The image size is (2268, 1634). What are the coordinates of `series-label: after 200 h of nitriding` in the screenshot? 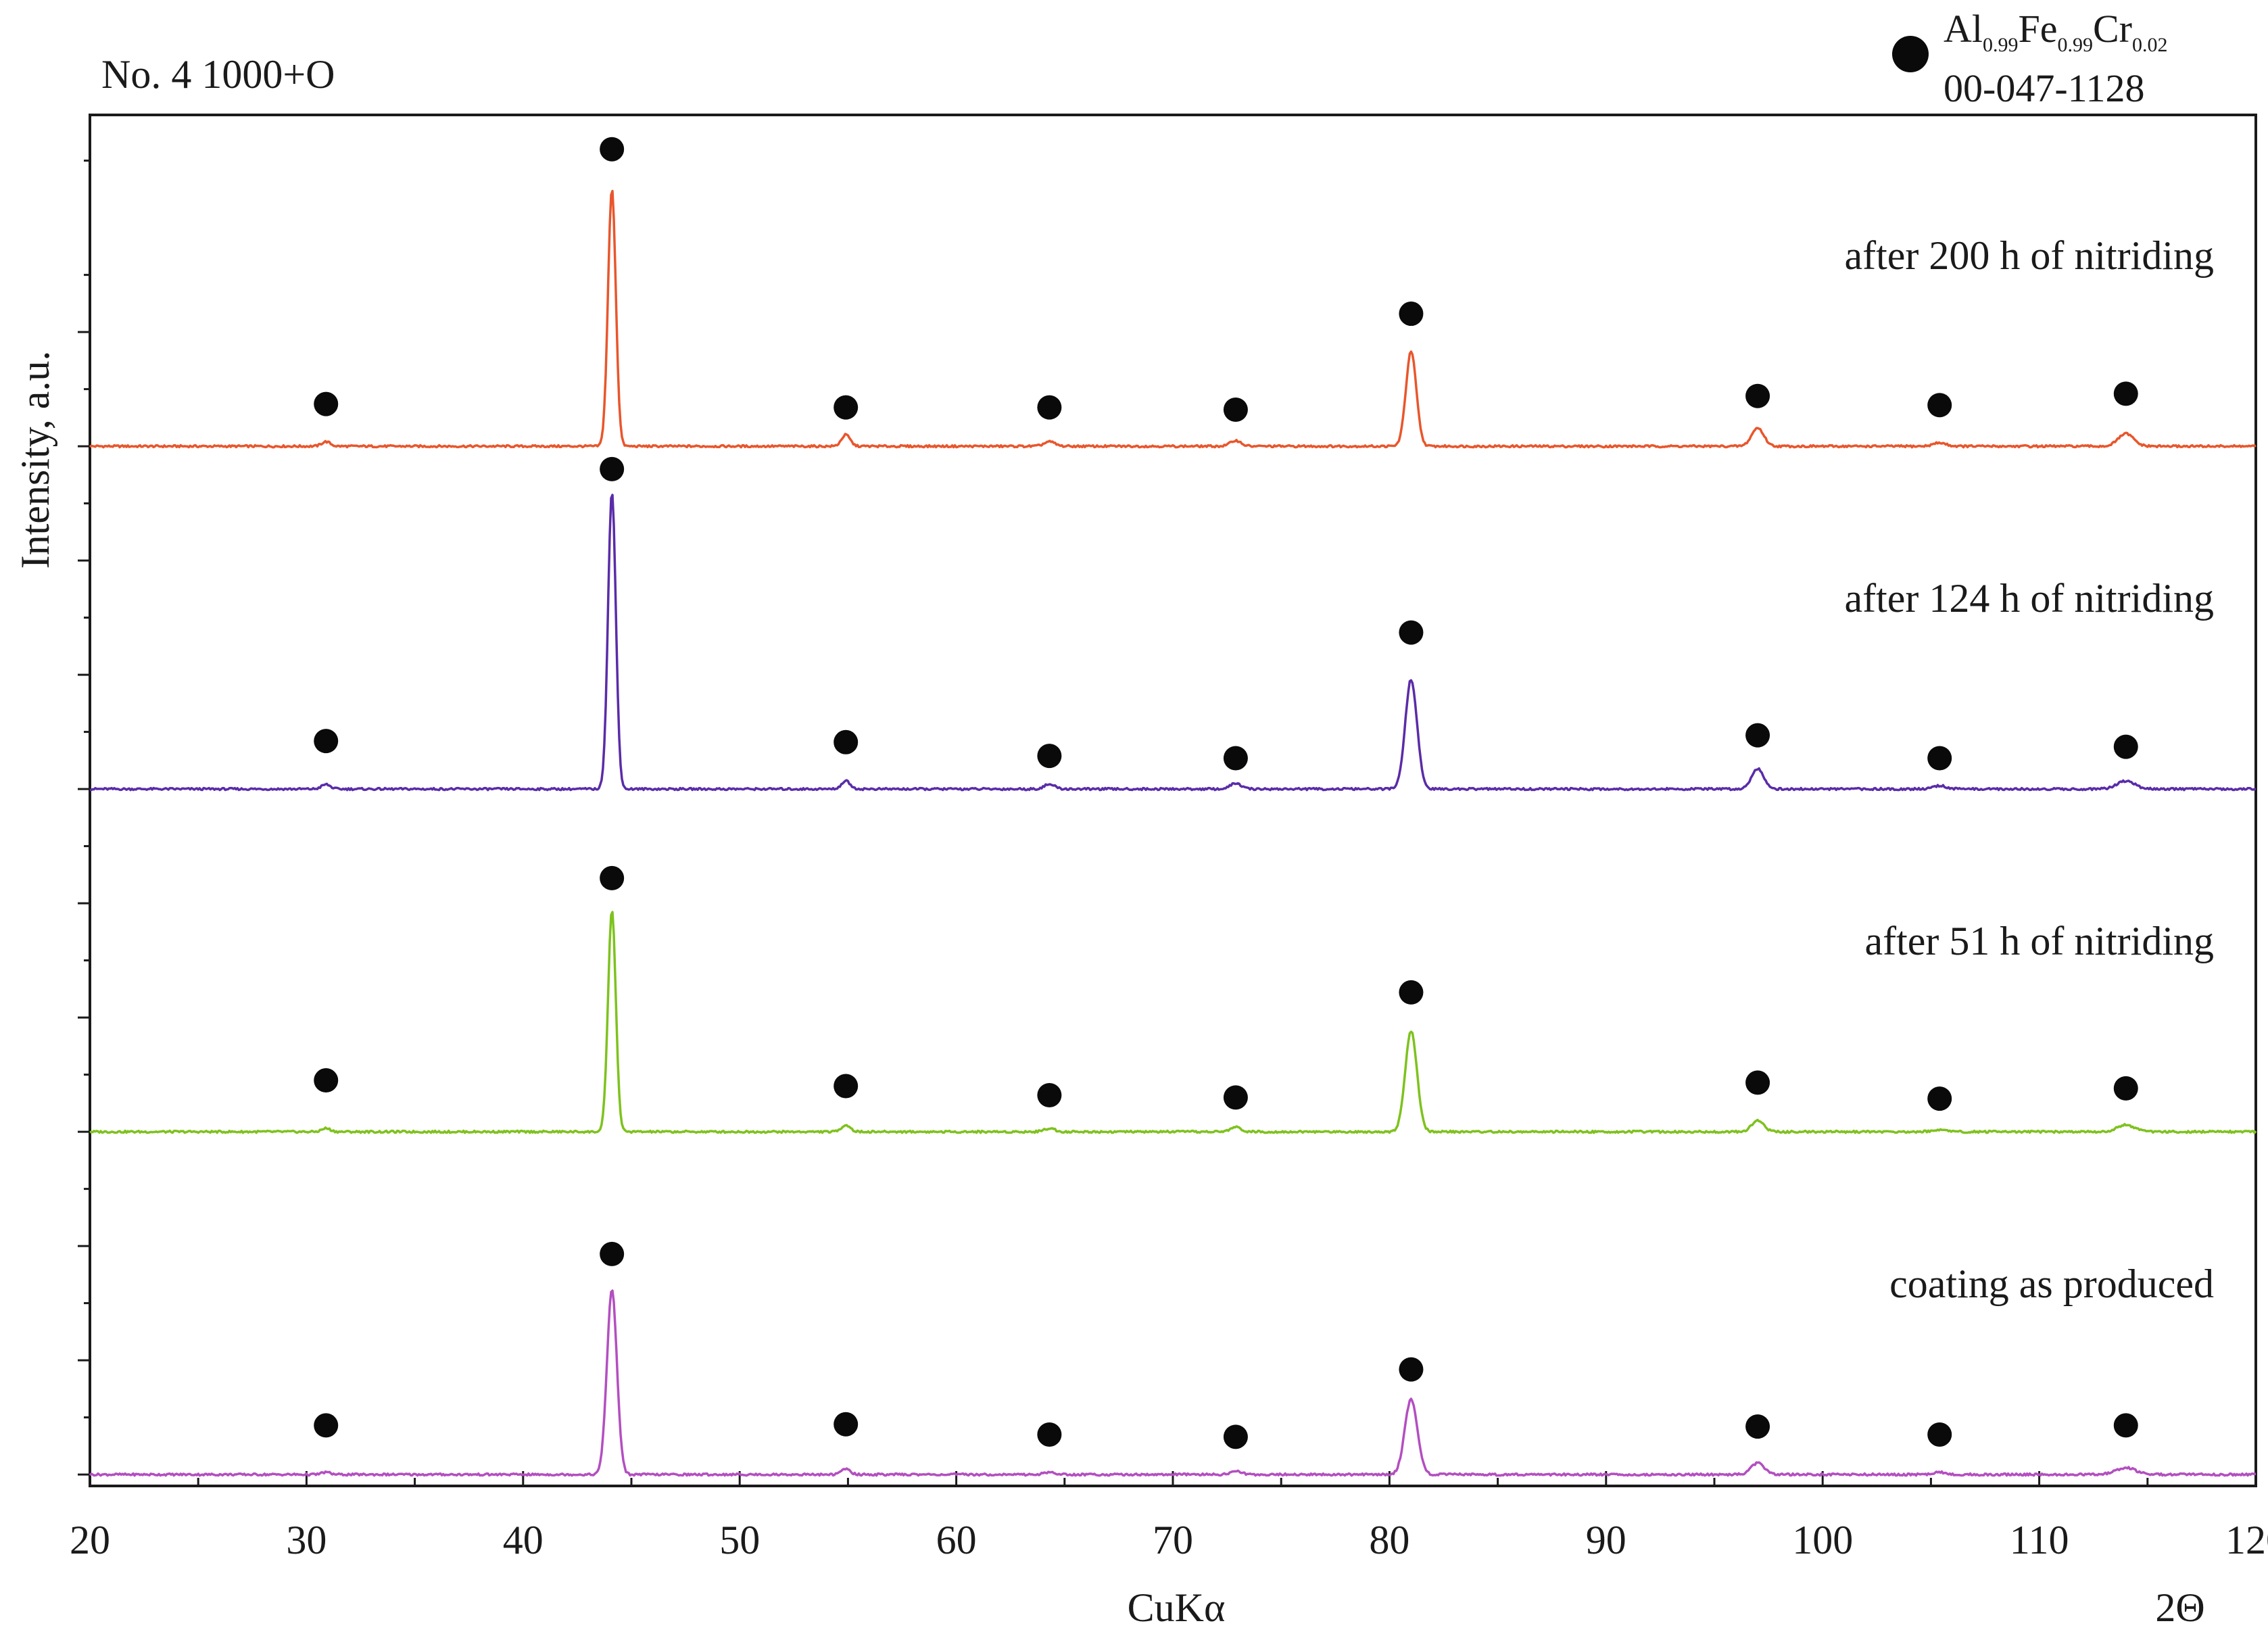 It's located at (2029, 255).